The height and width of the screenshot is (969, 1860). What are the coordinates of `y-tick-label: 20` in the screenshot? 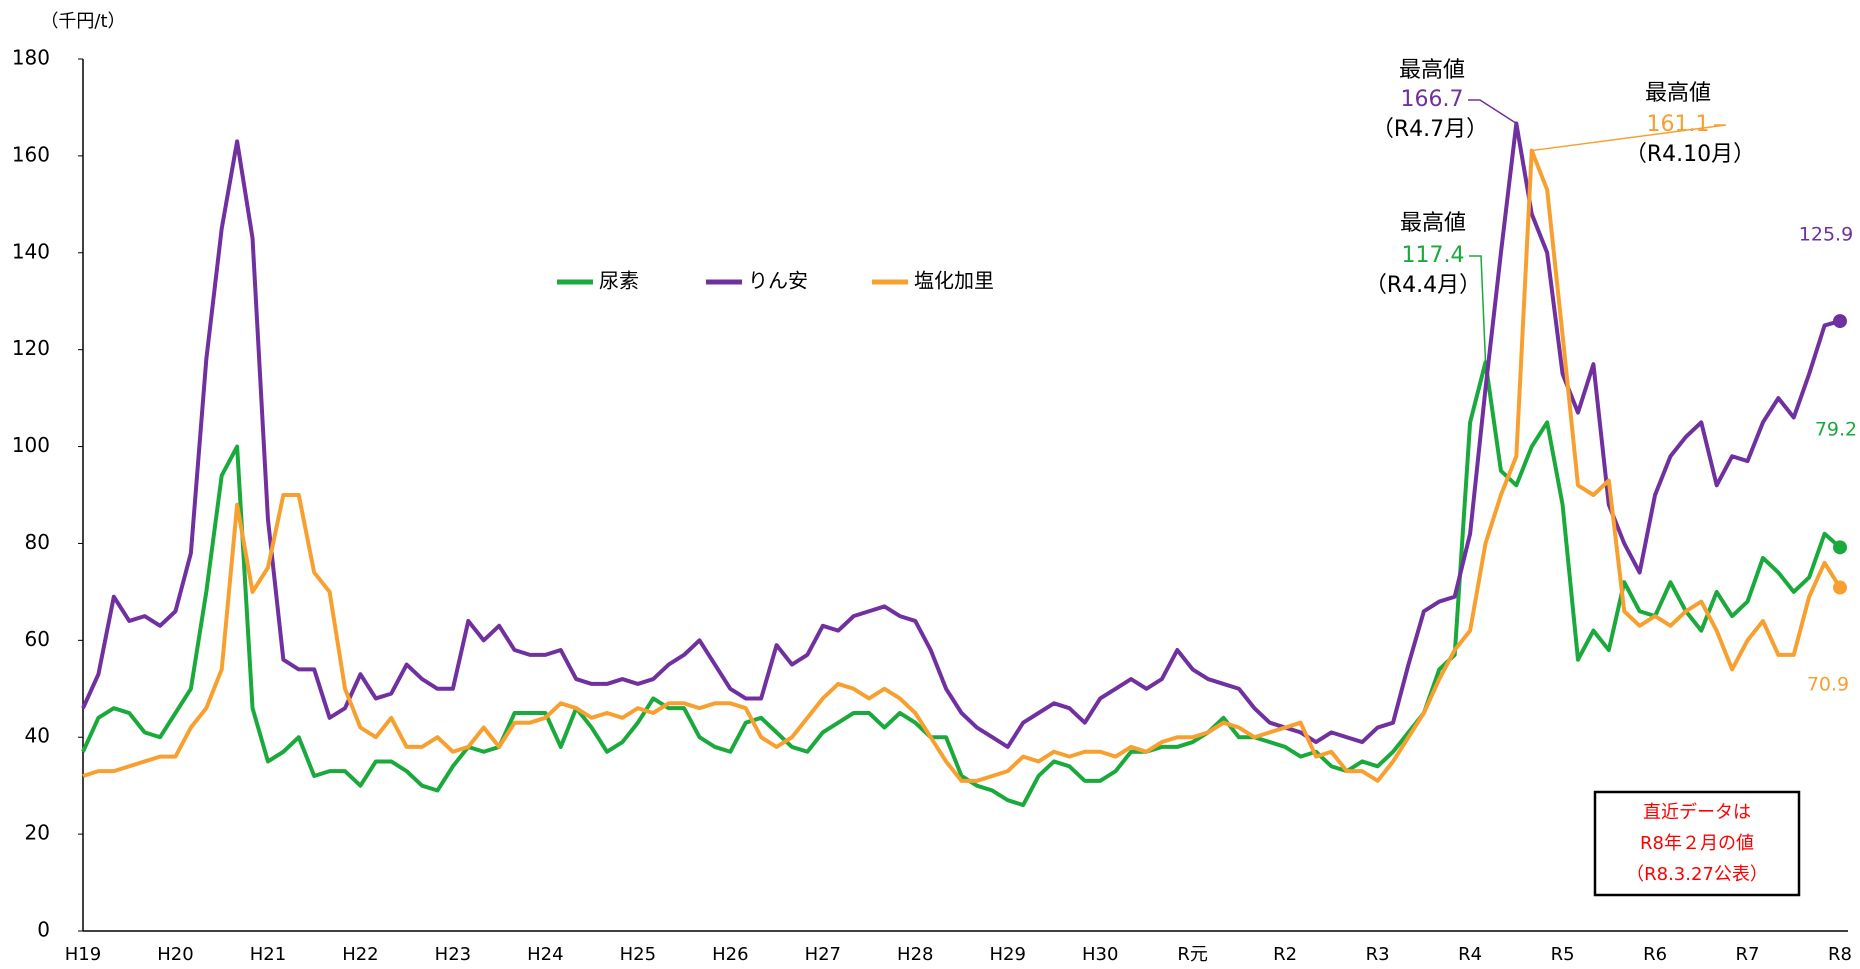 It's located at (37, 833).